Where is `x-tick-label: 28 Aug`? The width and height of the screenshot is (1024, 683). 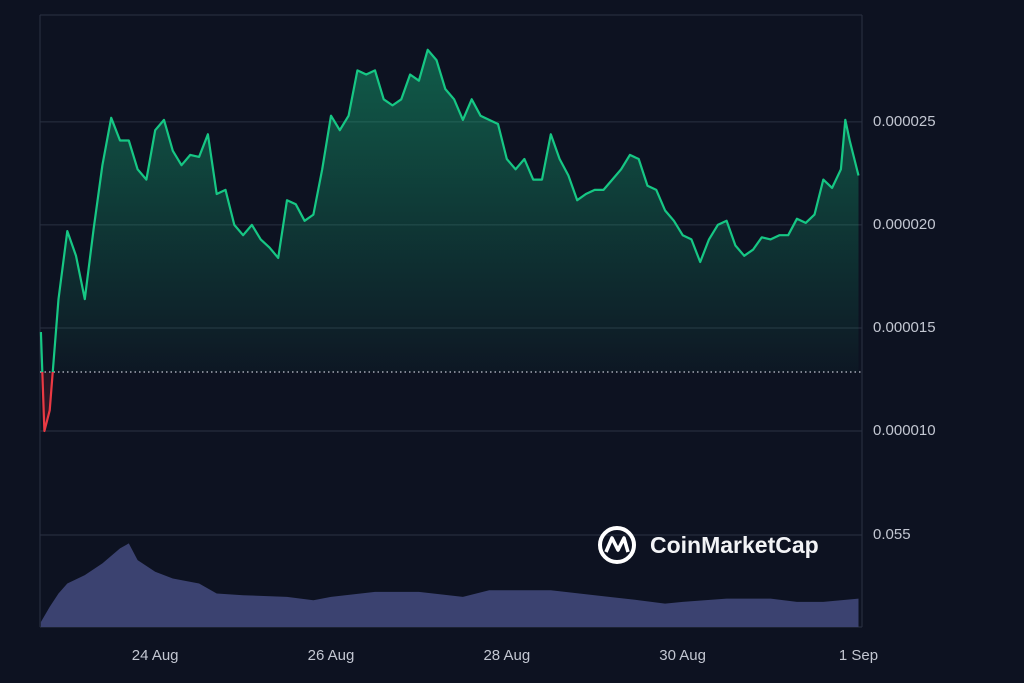 x-tick-label: 28 Aug is located at coordinates (506, 655).